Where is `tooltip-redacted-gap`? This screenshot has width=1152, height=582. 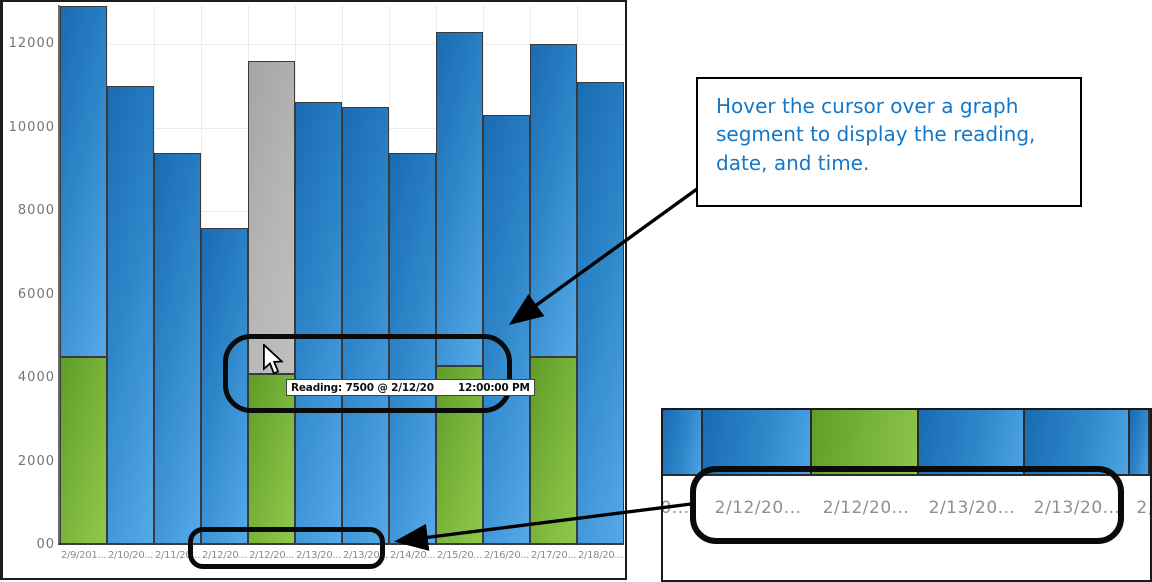 tooltip-redacted-gap is located at coordinates (446, 387).